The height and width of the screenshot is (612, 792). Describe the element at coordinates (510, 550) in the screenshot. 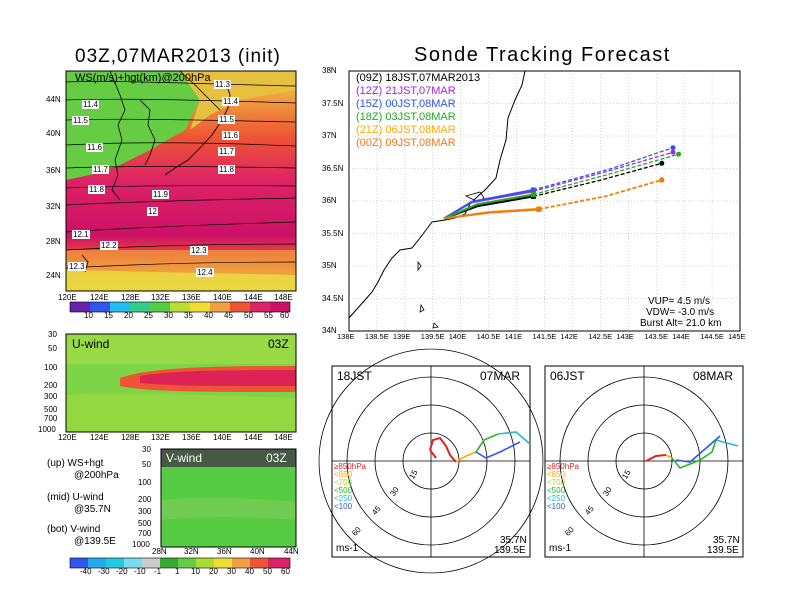

I see `hodo1-lon: 139.5E` at that location.